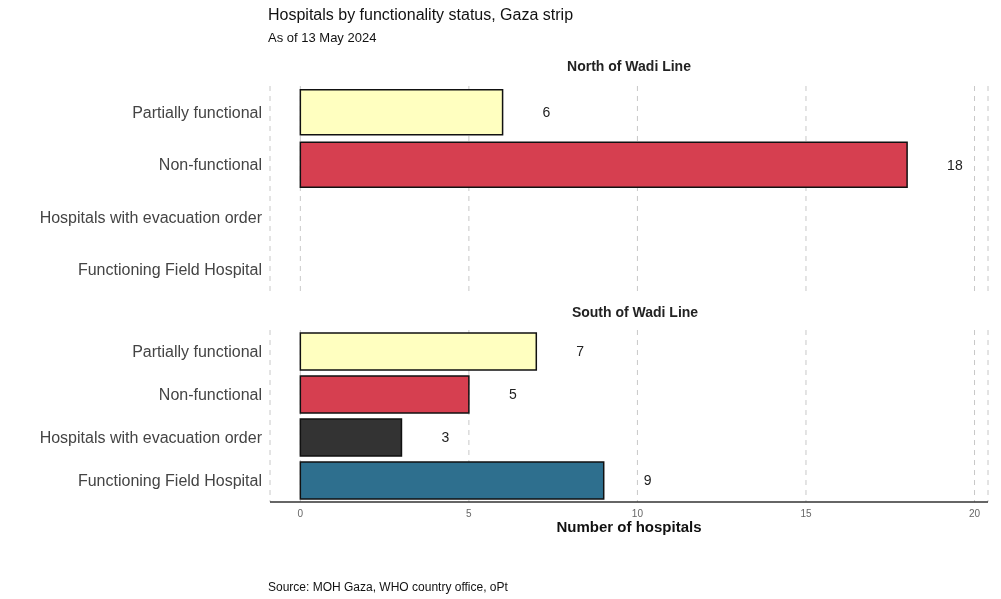 This screenshot has height=599, width=1001. What do you see at coordinates (546, 112) in the screenshot?
I see `data-label: 6` at bounding box center [546, 112].